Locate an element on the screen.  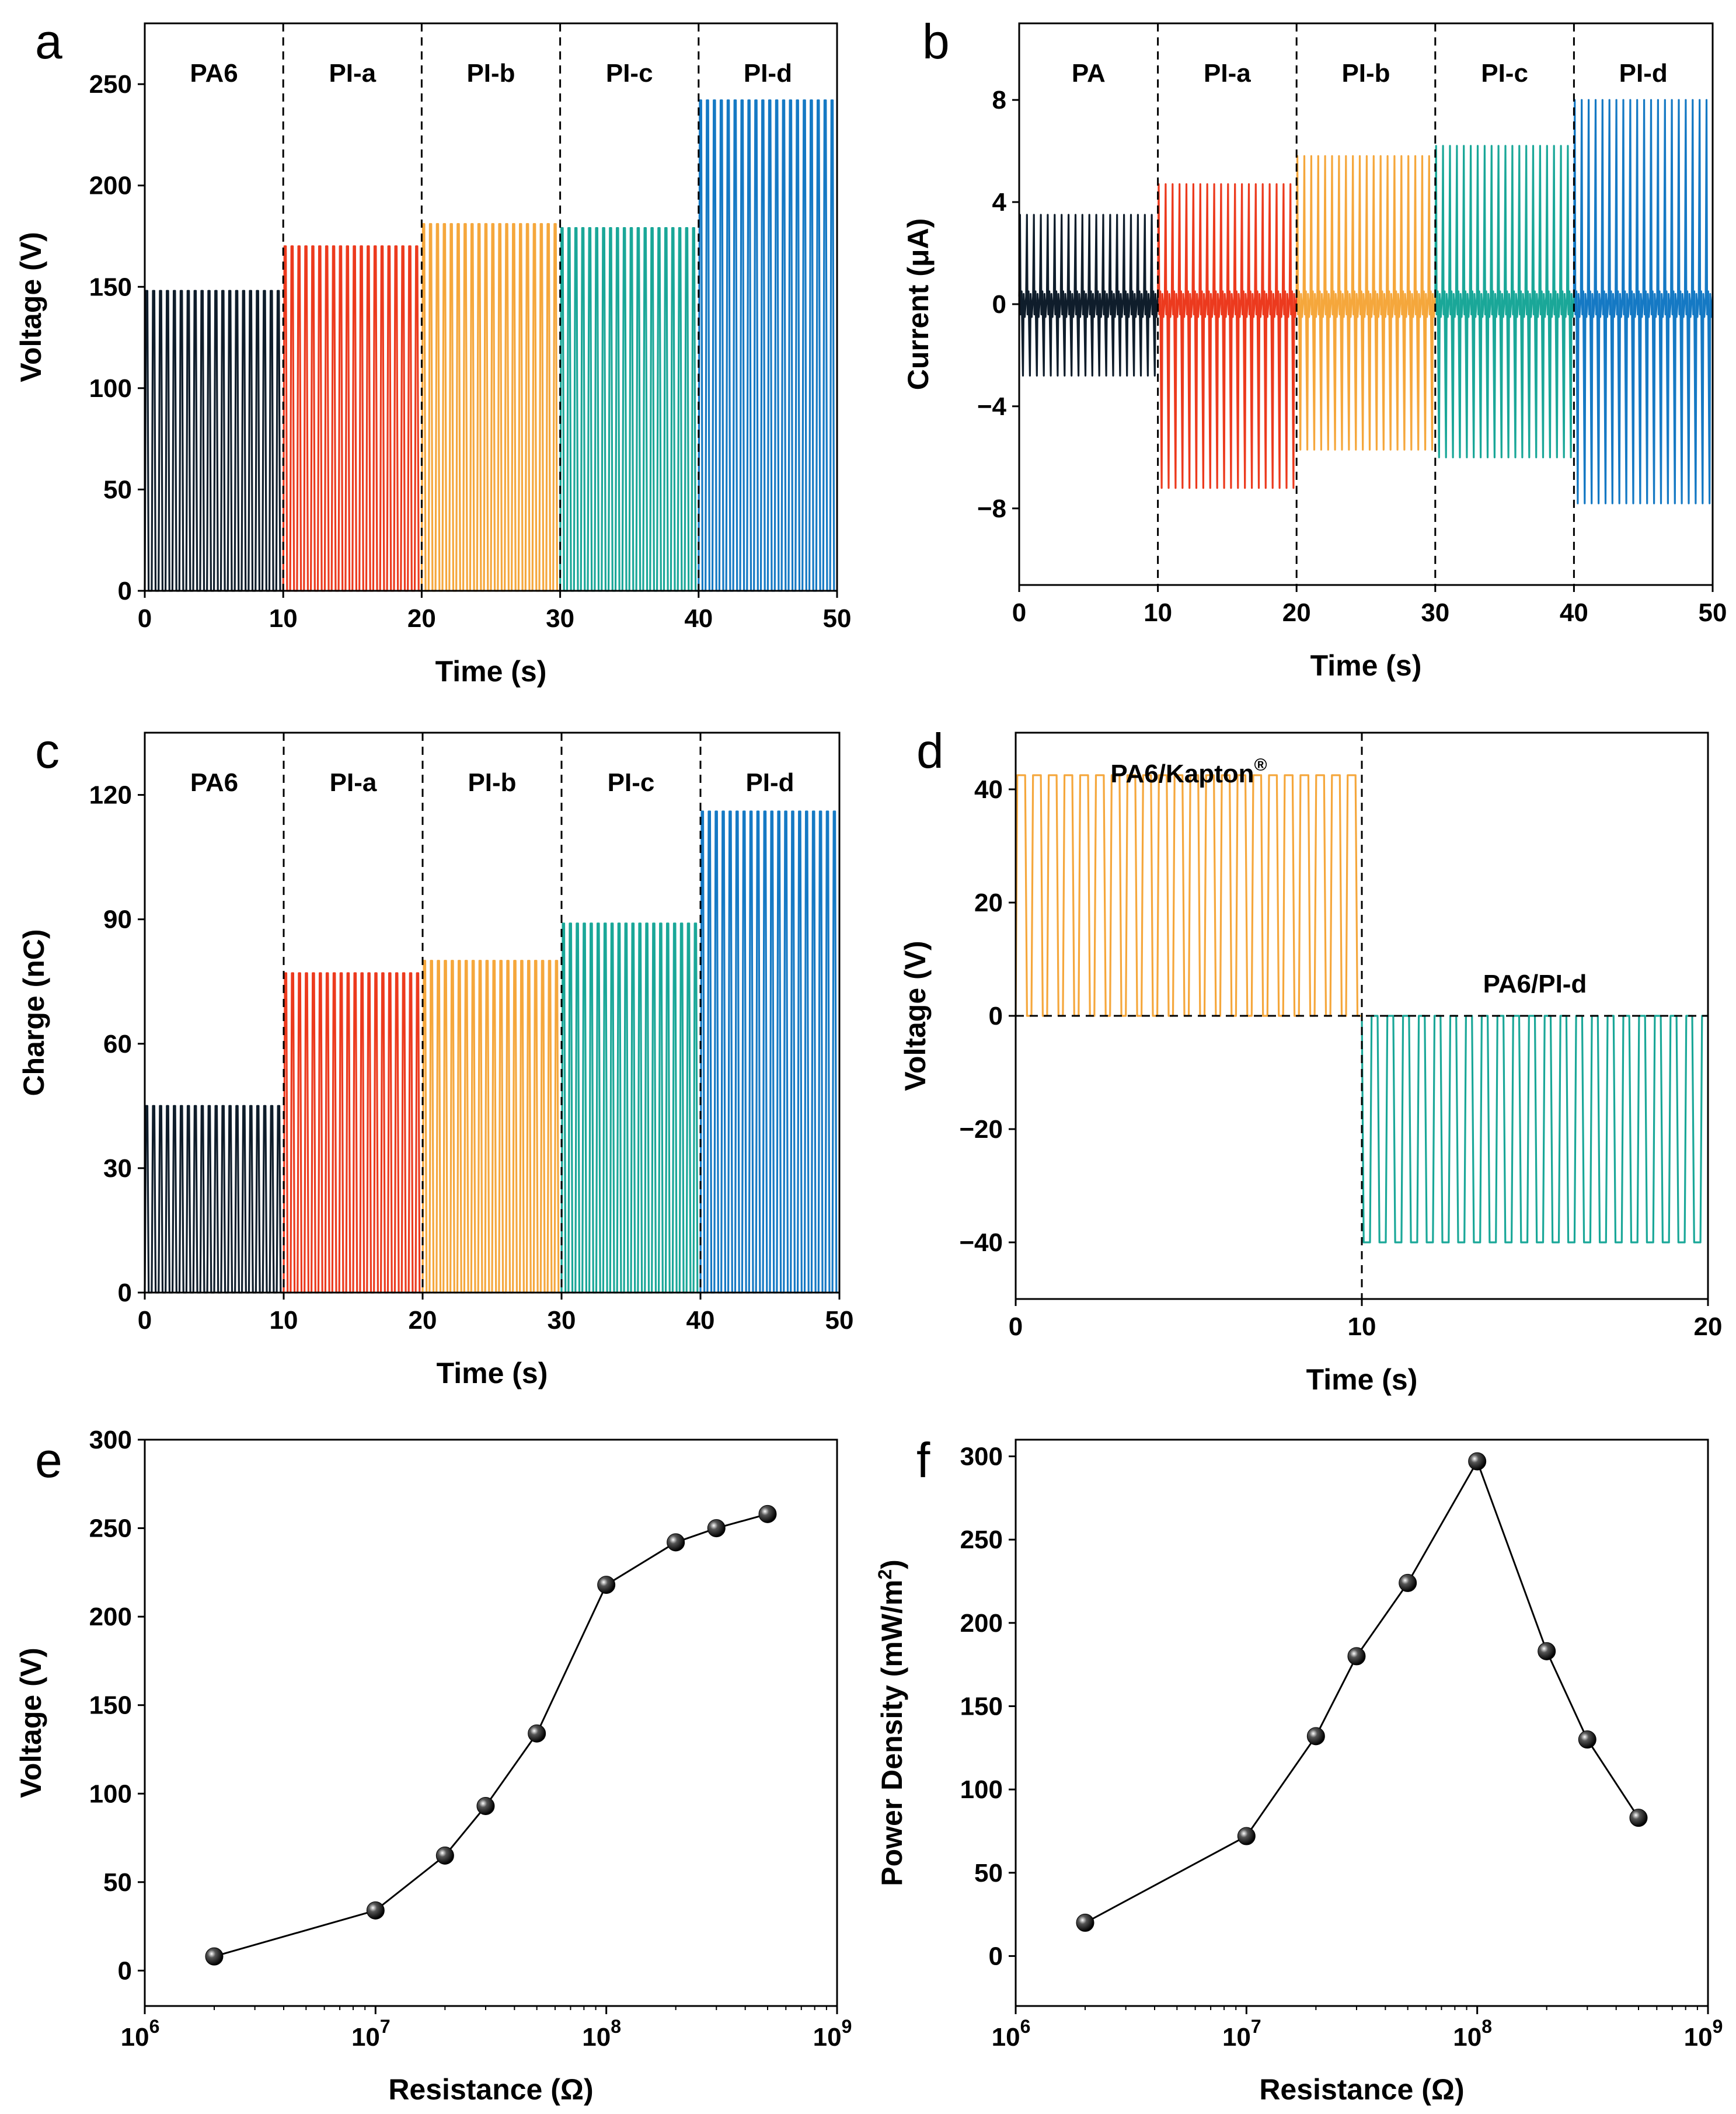
x-tick-label: 10⁷ is located at coordinates (1241, 2034).